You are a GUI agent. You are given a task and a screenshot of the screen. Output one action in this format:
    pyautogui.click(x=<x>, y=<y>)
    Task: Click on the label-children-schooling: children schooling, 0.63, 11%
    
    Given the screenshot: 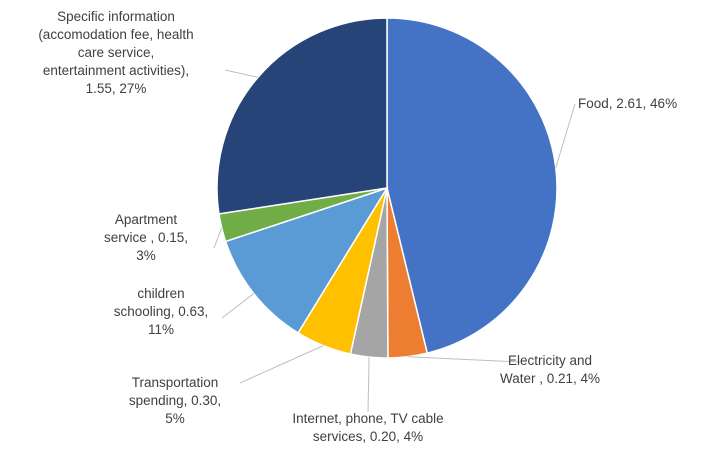 What is the action you would take?
    pyautogui.click(x=161, y=311)
    